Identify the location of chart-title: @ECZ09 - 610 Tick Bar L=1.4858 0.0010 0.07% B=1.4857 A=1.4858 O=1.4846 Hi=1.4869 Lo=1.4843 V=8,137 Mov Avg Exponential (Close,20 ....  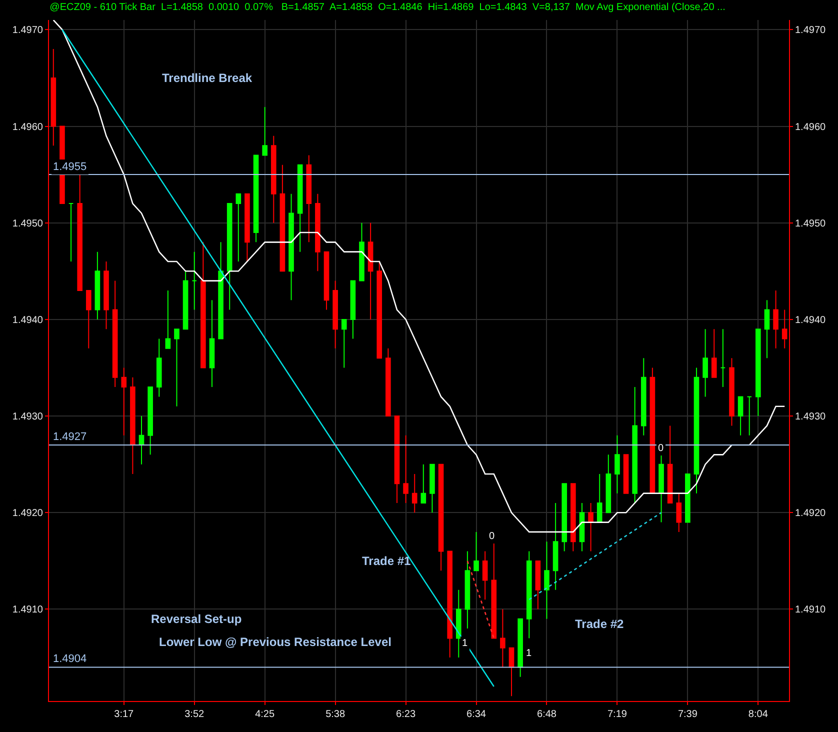
(388, 7).